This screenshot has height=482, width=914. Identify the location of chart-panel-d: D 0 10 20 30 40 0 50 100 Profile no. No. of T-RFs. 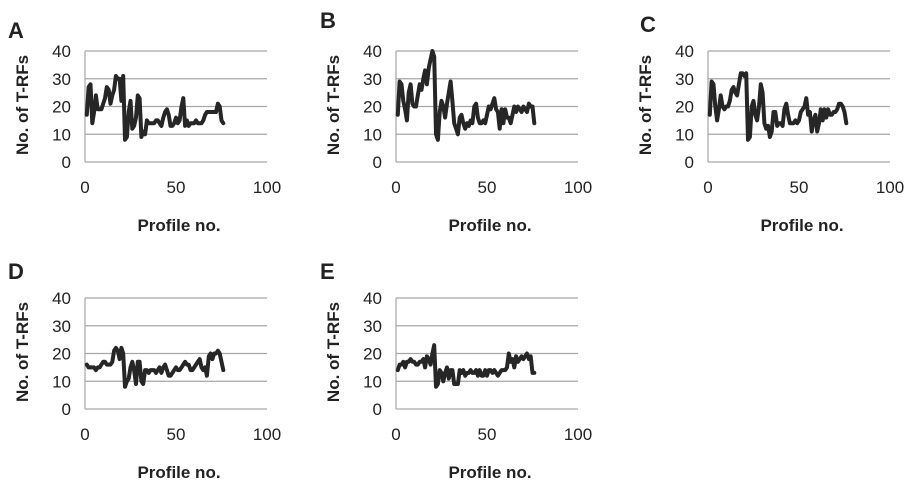
(144, 370).